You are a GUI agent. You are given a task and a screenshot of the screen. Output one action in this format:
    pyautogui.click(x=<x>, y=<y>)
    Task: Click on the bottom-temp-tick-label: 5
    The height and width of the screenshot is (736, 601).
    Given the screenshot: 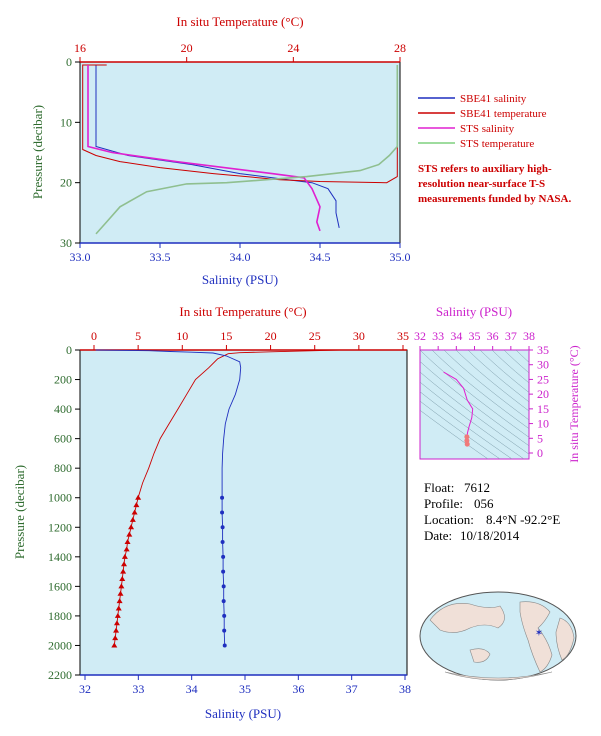 What is the action you would take?
    pyautogui.click(x=138, y=336)
    